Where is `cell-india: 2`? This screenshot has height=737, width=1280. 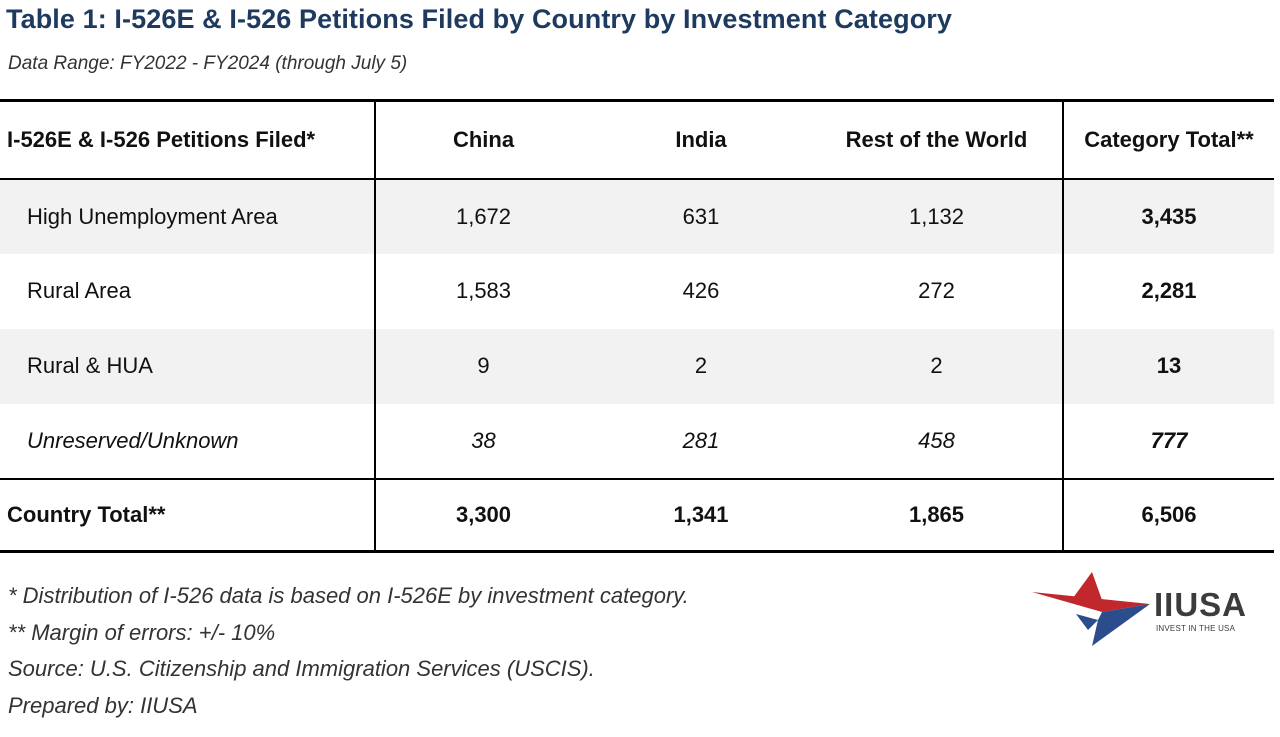
cell-india: 2 is located at coordinates (701, 365).